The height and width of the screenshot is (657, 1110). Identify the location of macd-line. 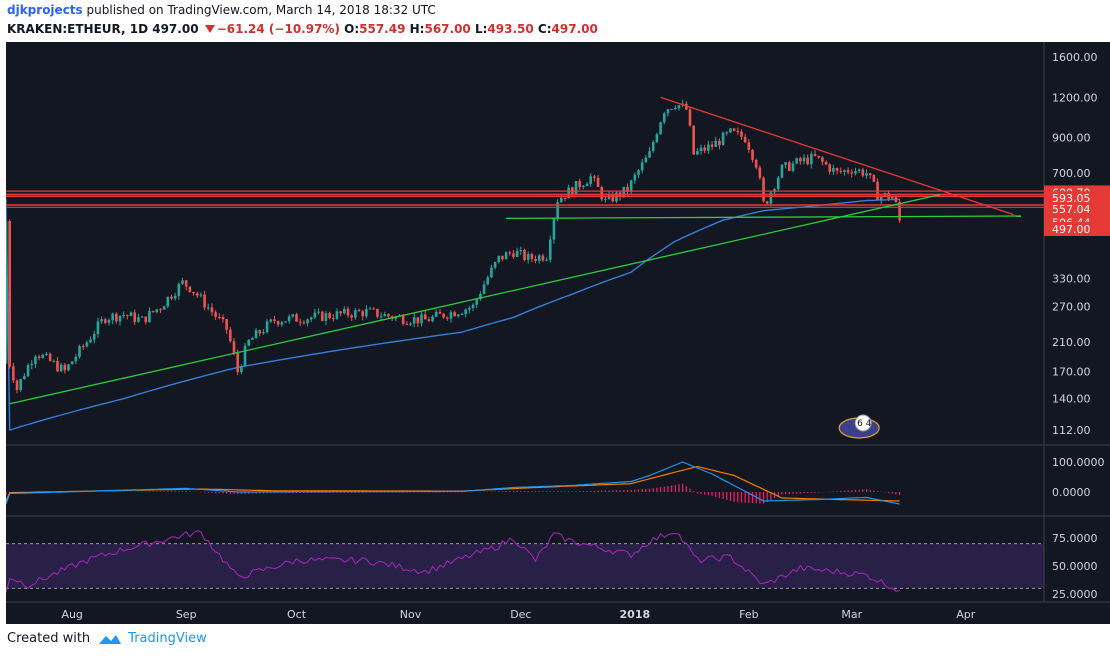
(453, 483).